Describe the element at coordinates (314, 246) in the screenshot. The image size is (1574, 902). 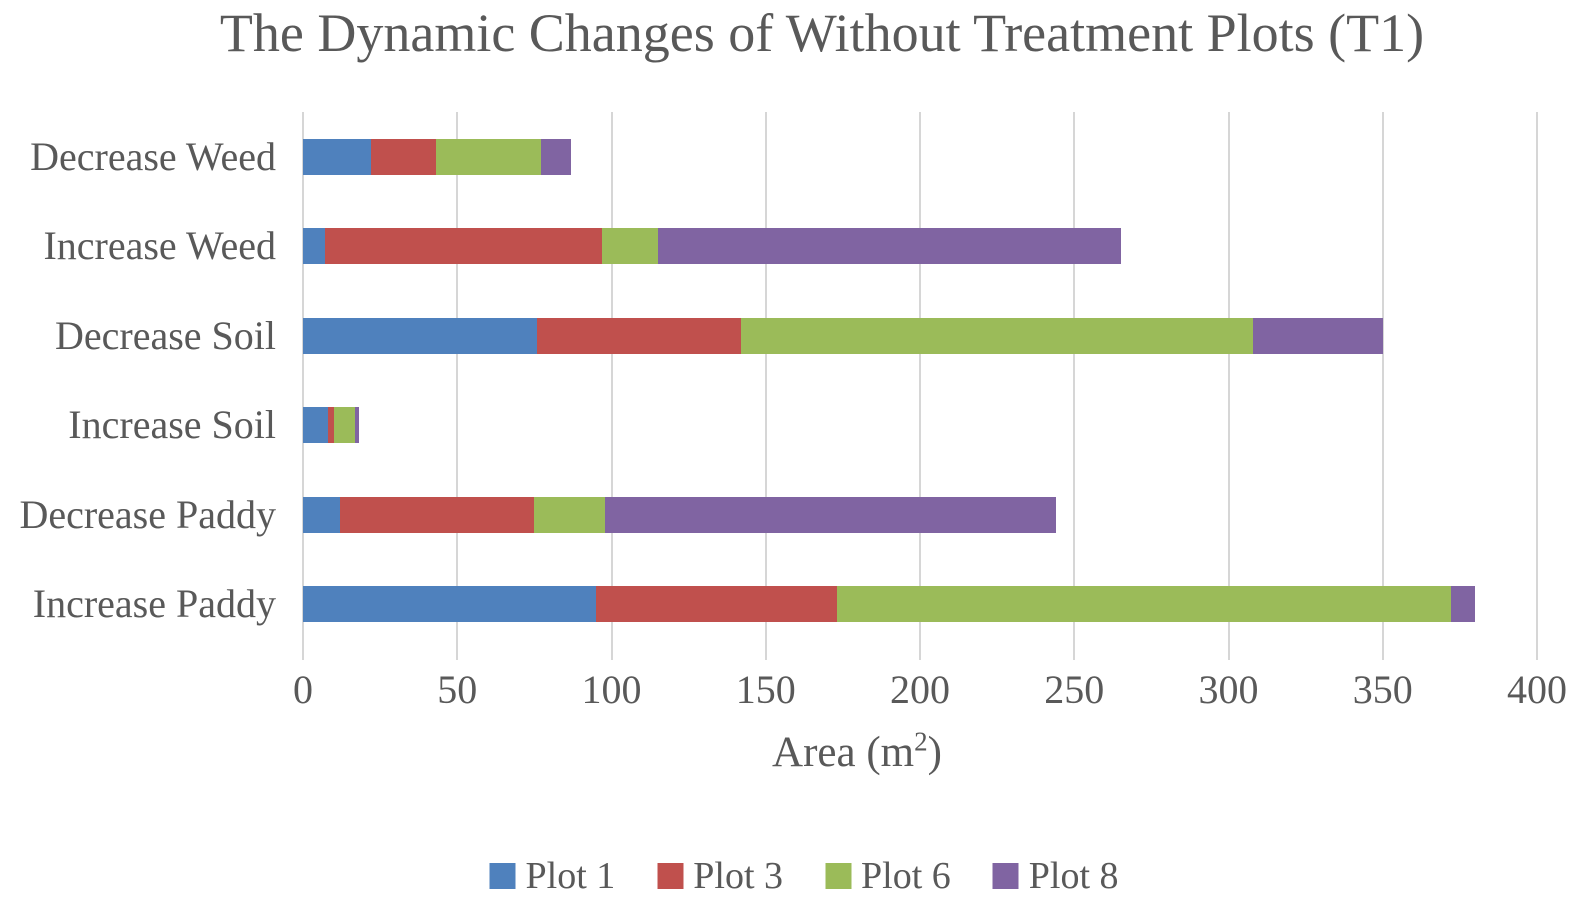
I see `bar-segment-plot-1-increase-weed` at that location.